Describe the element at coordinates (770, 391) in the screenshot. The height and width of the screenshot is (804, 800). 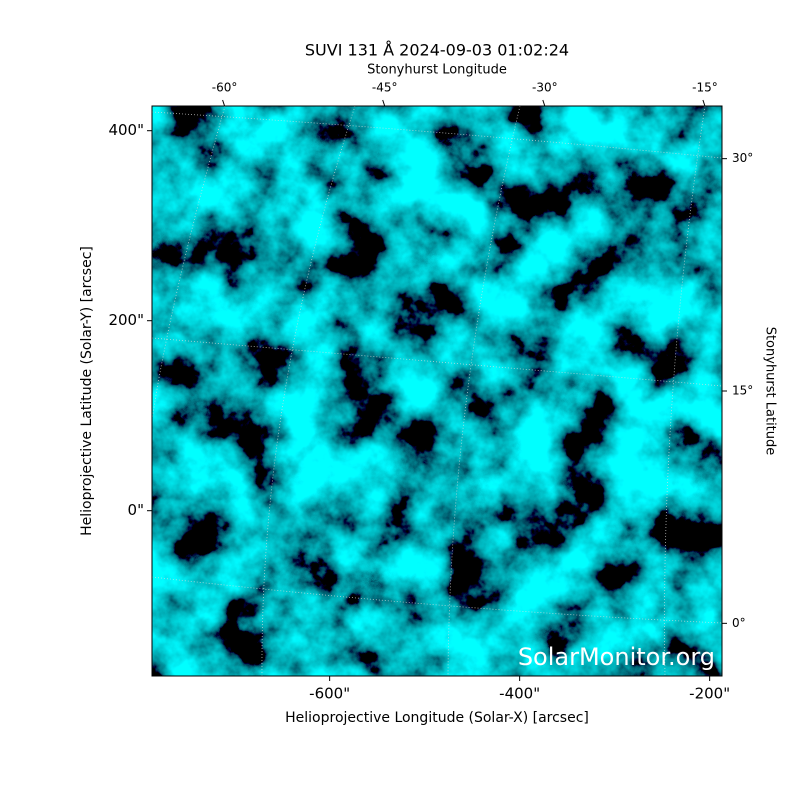
I see `y2-axis-label: Stonyhurst Latitude` at that location.